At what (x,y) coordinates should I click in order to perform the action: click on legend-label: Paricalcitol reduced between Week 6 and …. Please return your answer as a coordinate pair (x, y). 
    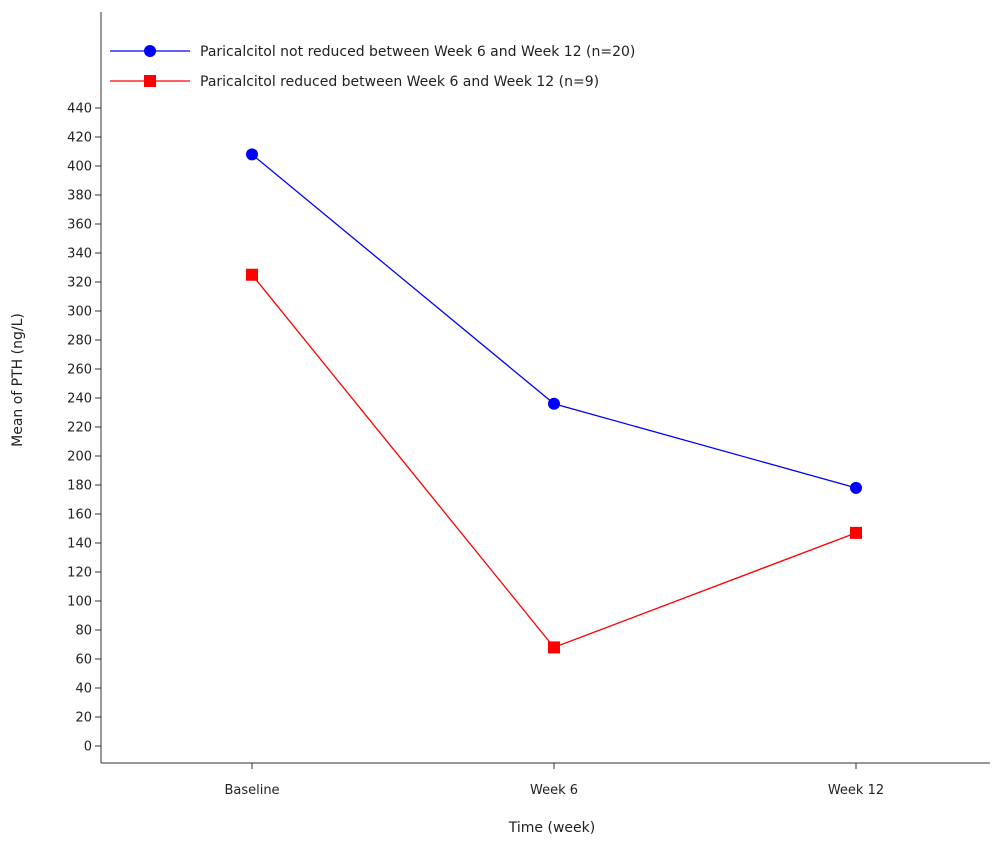
    Looking at the image, I should click on (399, 82).